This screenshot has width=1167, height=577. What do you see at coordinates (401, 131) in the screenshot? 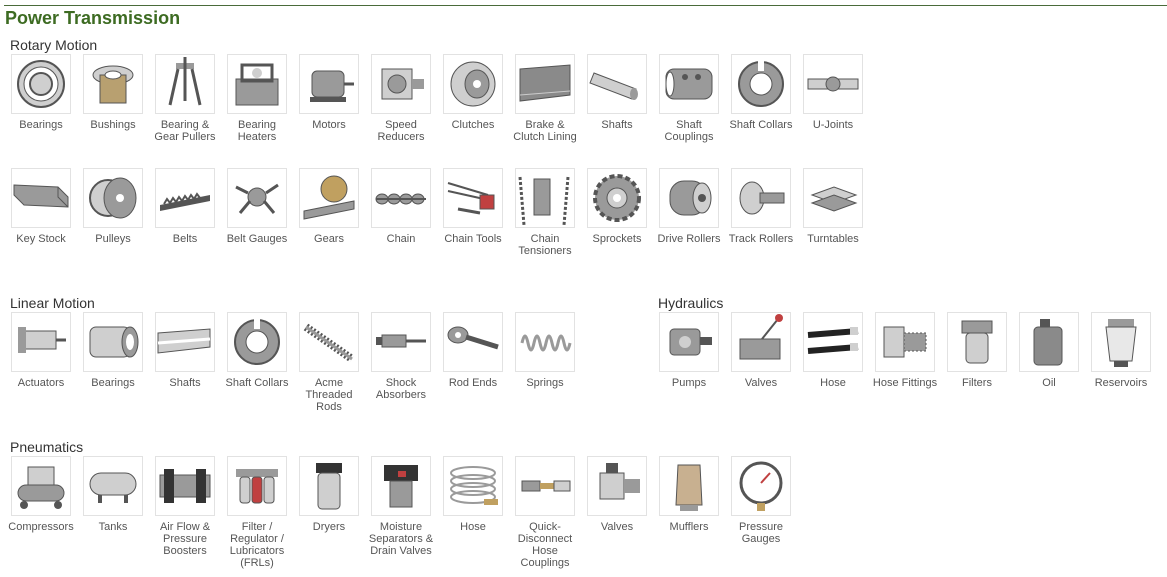
I see `category-label: Speed Reducers` at bounding box center [401, 131].